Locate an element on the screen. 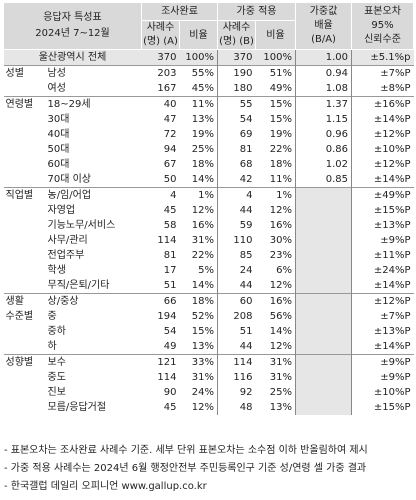  ratio-a: 16% is located at coordinates (202, 225).